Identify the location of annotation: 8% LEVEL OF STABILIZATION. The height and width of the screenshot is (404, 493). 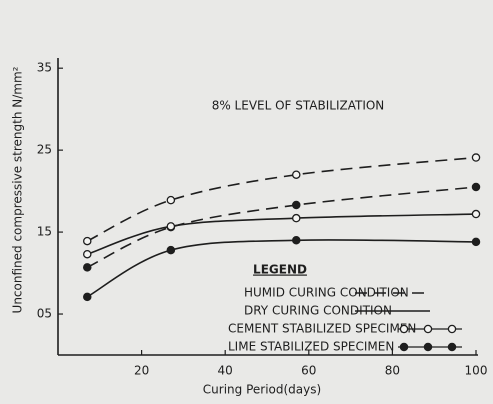
(298, 106).